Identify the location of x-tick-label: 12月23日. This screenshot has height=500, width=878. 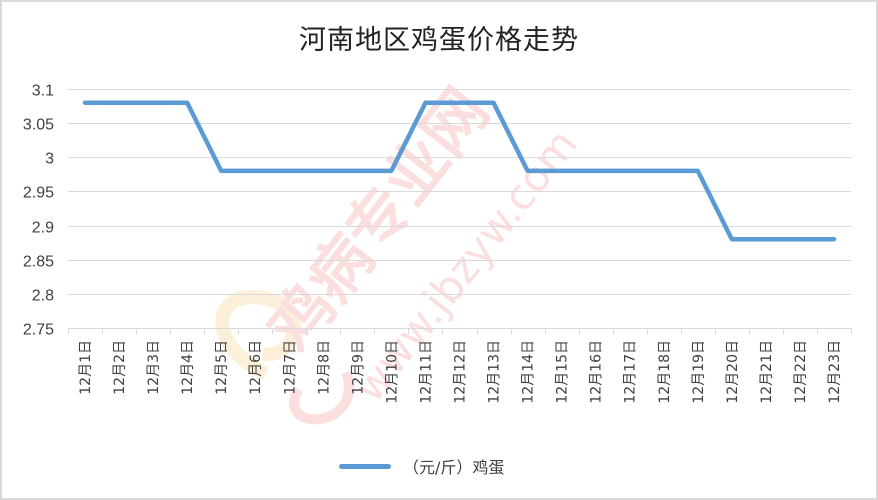
(835, 372).